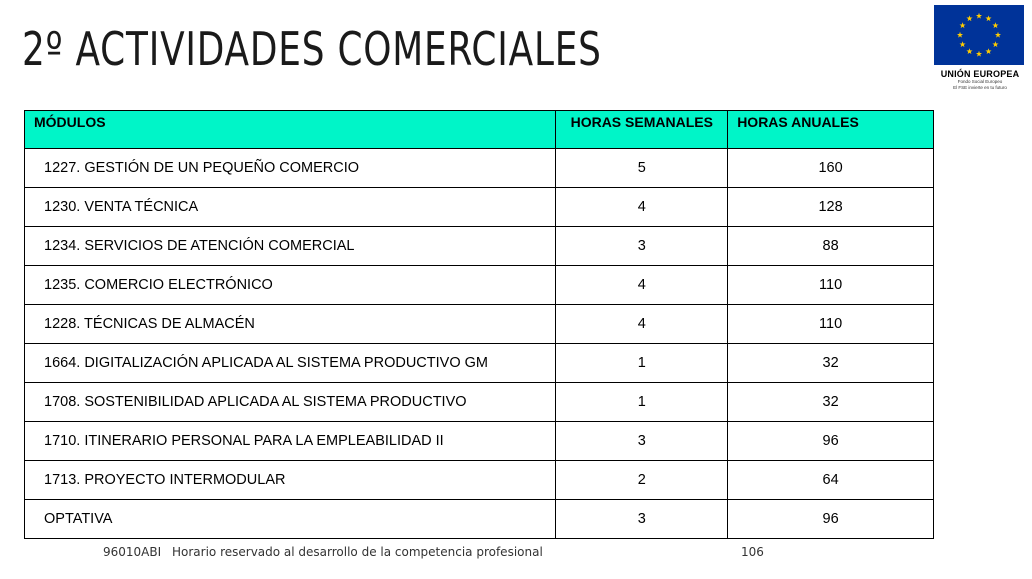  I want to click on table-header-row: MÓDULOS HORAS SEMANALES HORAS ANUALES, so click(478, 129).